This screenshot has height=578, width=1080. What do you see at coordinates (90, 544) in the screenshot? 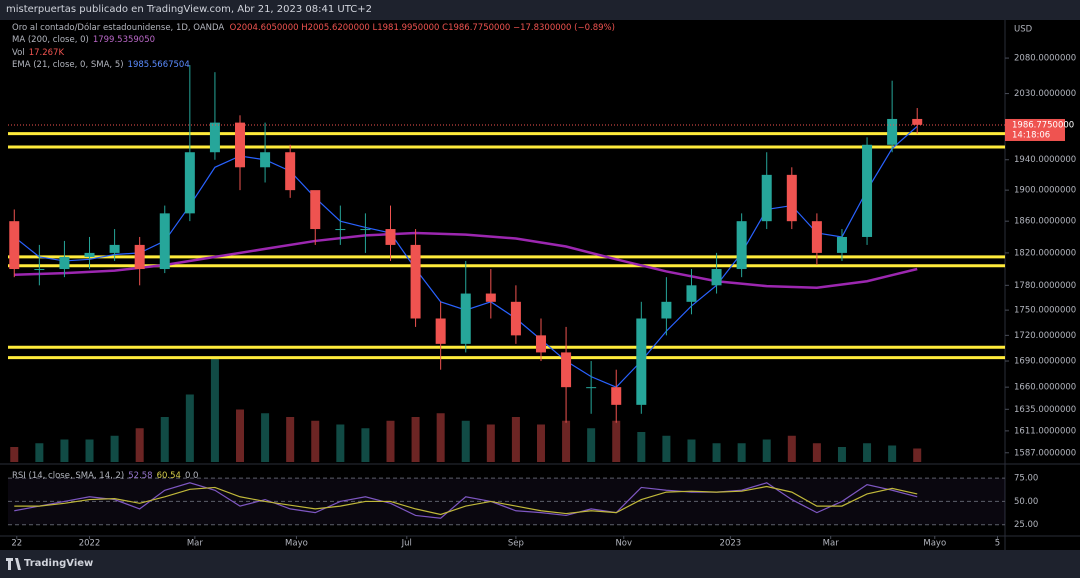
I see `x-tick-label: 2022` at bounding box center [90, 544].